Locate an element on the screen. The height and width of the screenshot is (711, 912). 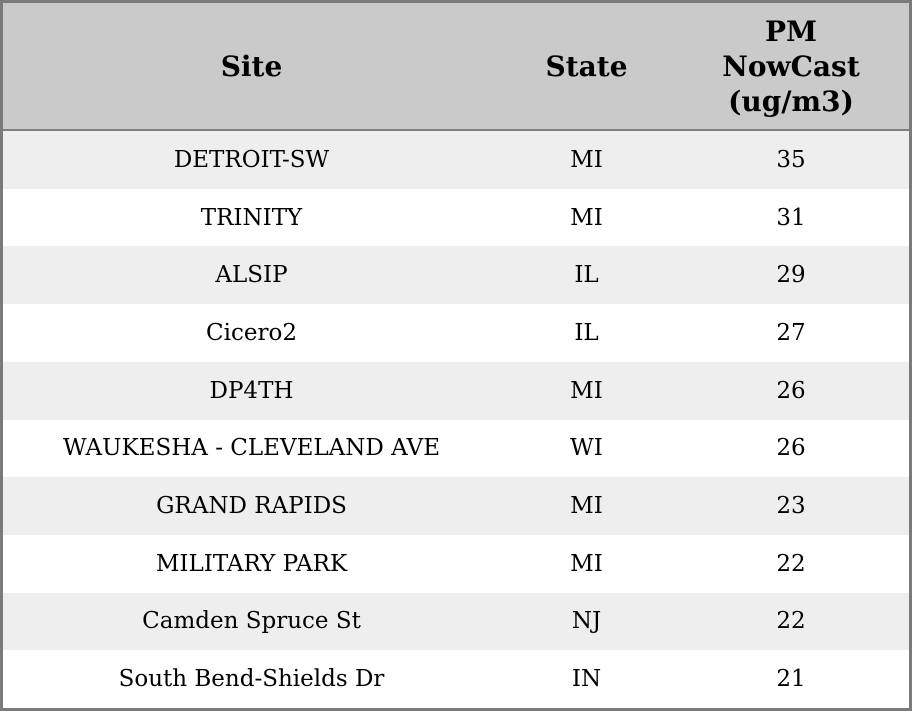
pm-cell: 21 is located at coordinates (791, 679).